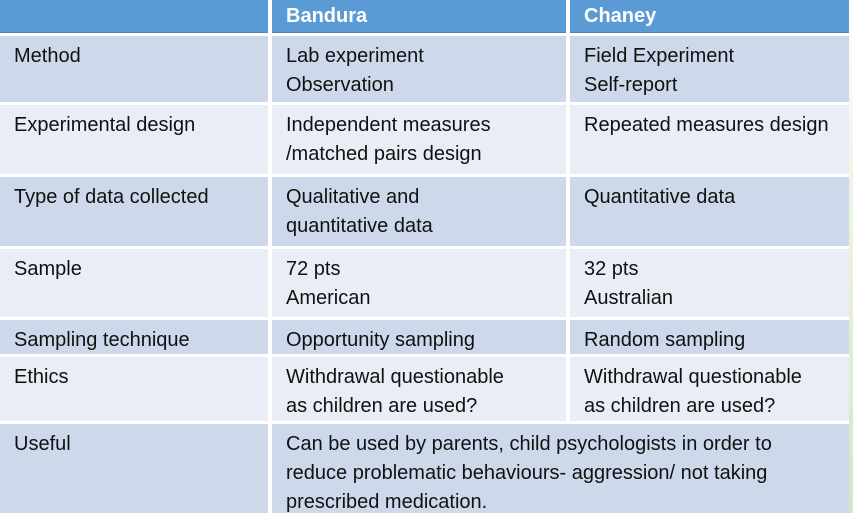 The width and height of the screenshot is (853, 513). What do you see at coordinates (380, 340) in the screenshot?
I see `cell-line: Opportunity sampling` at bounding box center [380, 340].